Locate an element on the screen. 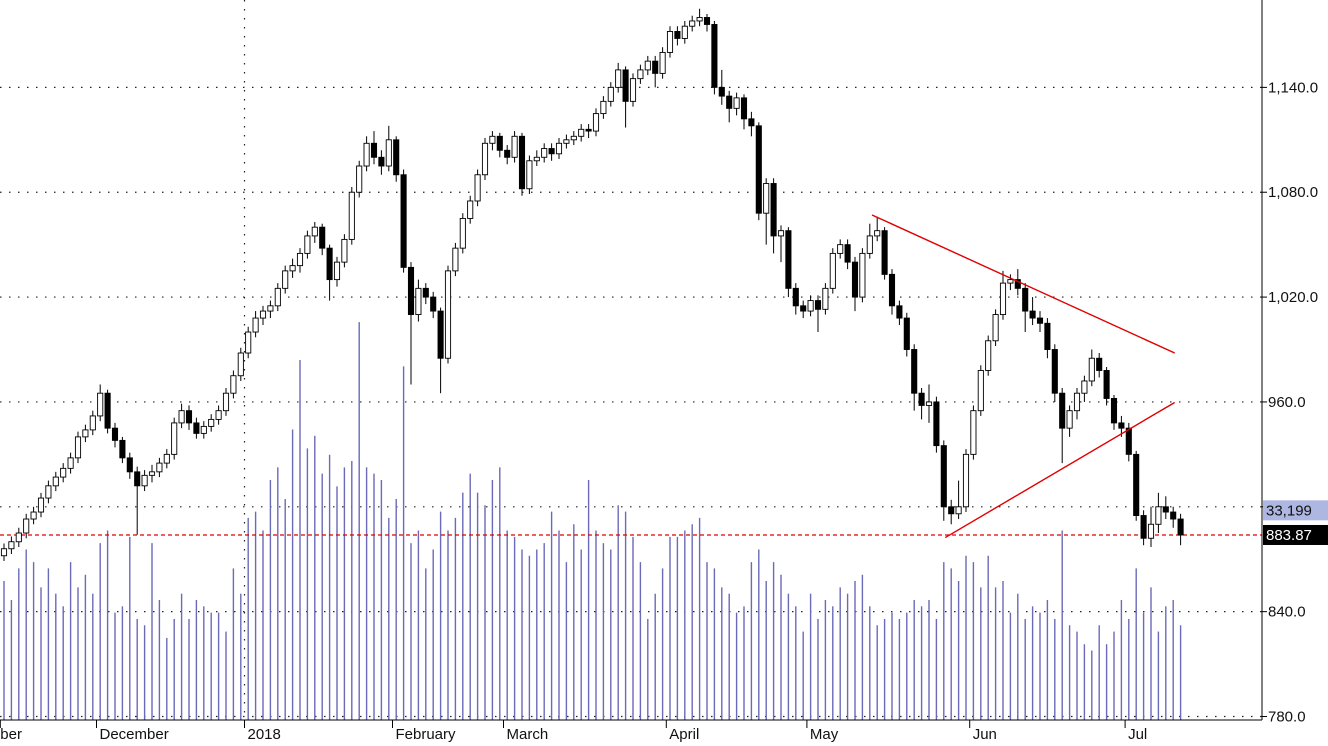  y-tick-label: 1,020.0 is located at coordinates (1293, 297).